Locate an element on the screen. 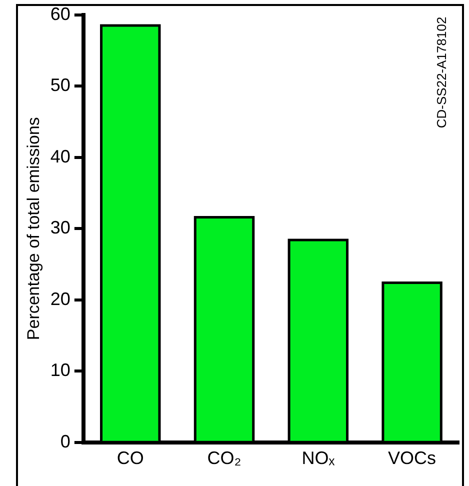  y-axis-title: Percentage of total emissions is located at coordinates (33, 228).